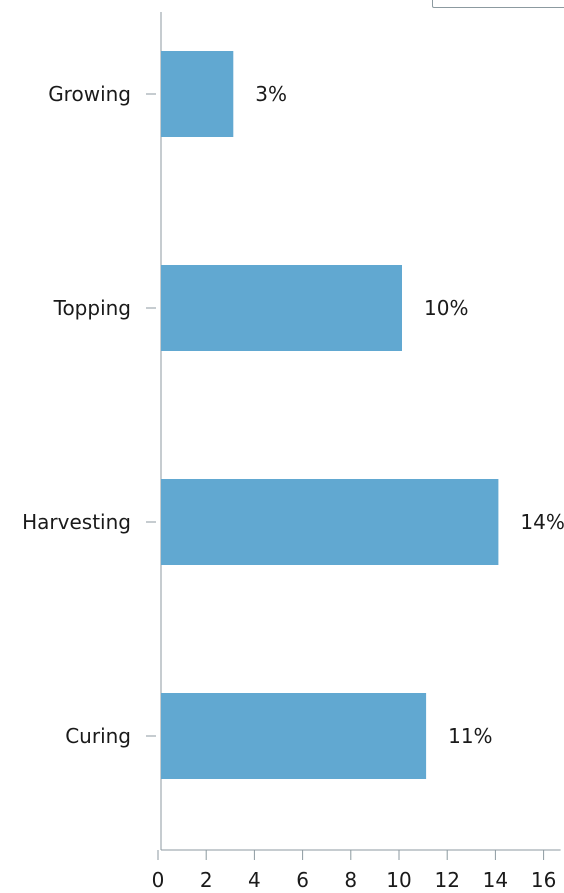 This screenshot has height=893, width=564. What do you see at coordinates (302, 880) in the screenshot?
I see `x-tick-label: 6` at bounding box center [302, 880].